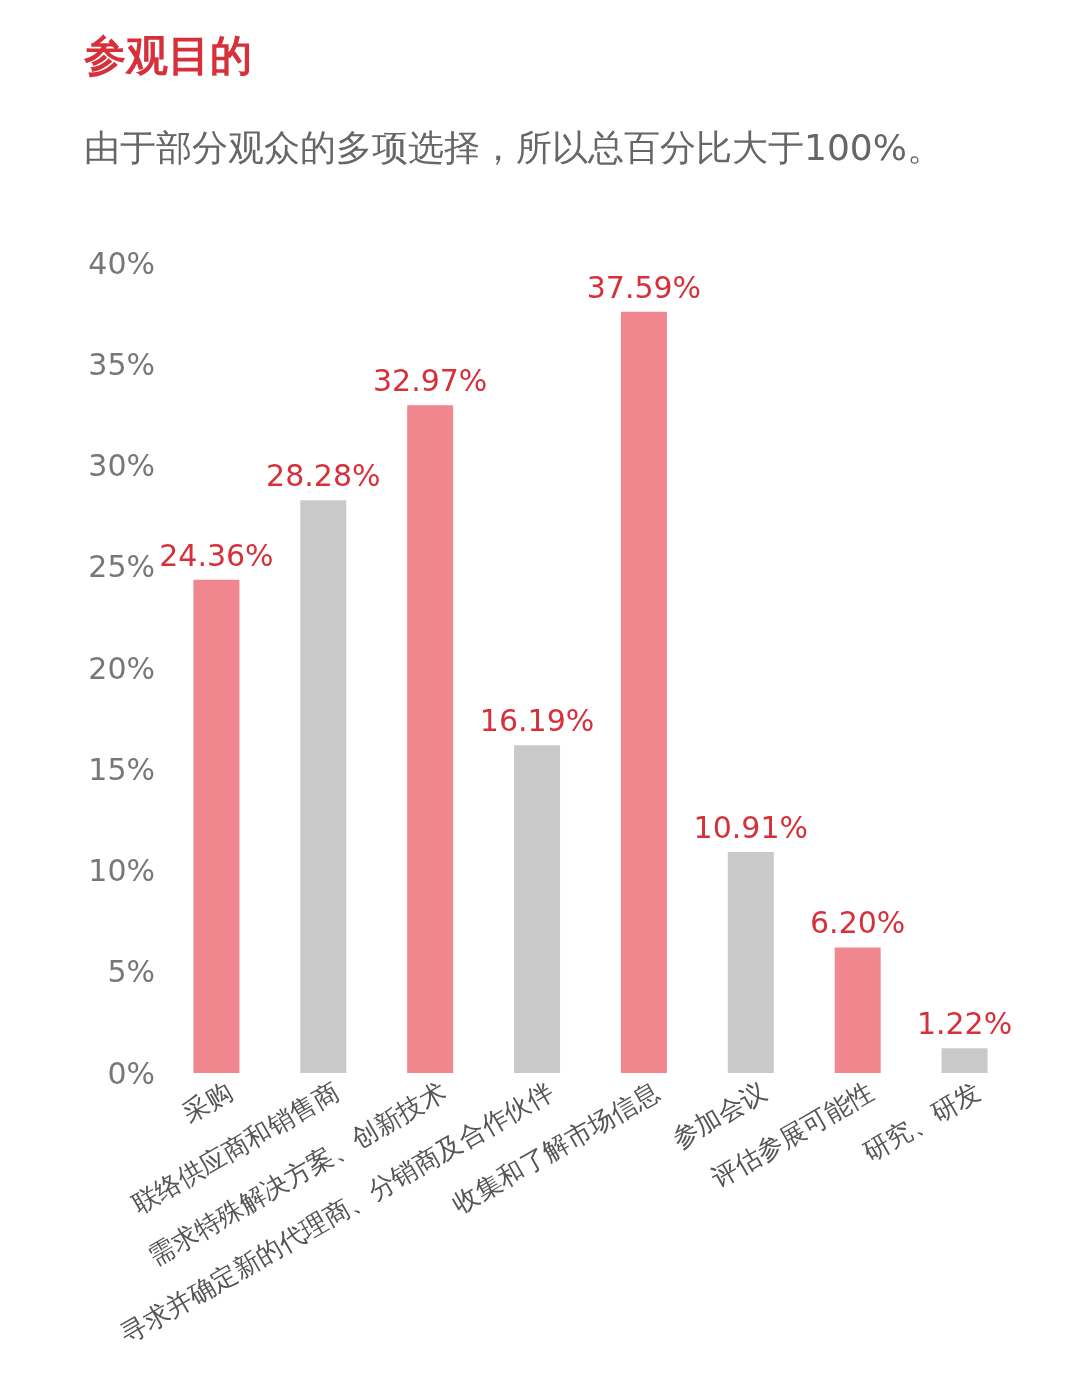 This screenshot has height=1378, width=1080. Describe the element at coordinates (858, 923) in the screenshot. I see `data-label: 6.20%` at that location.